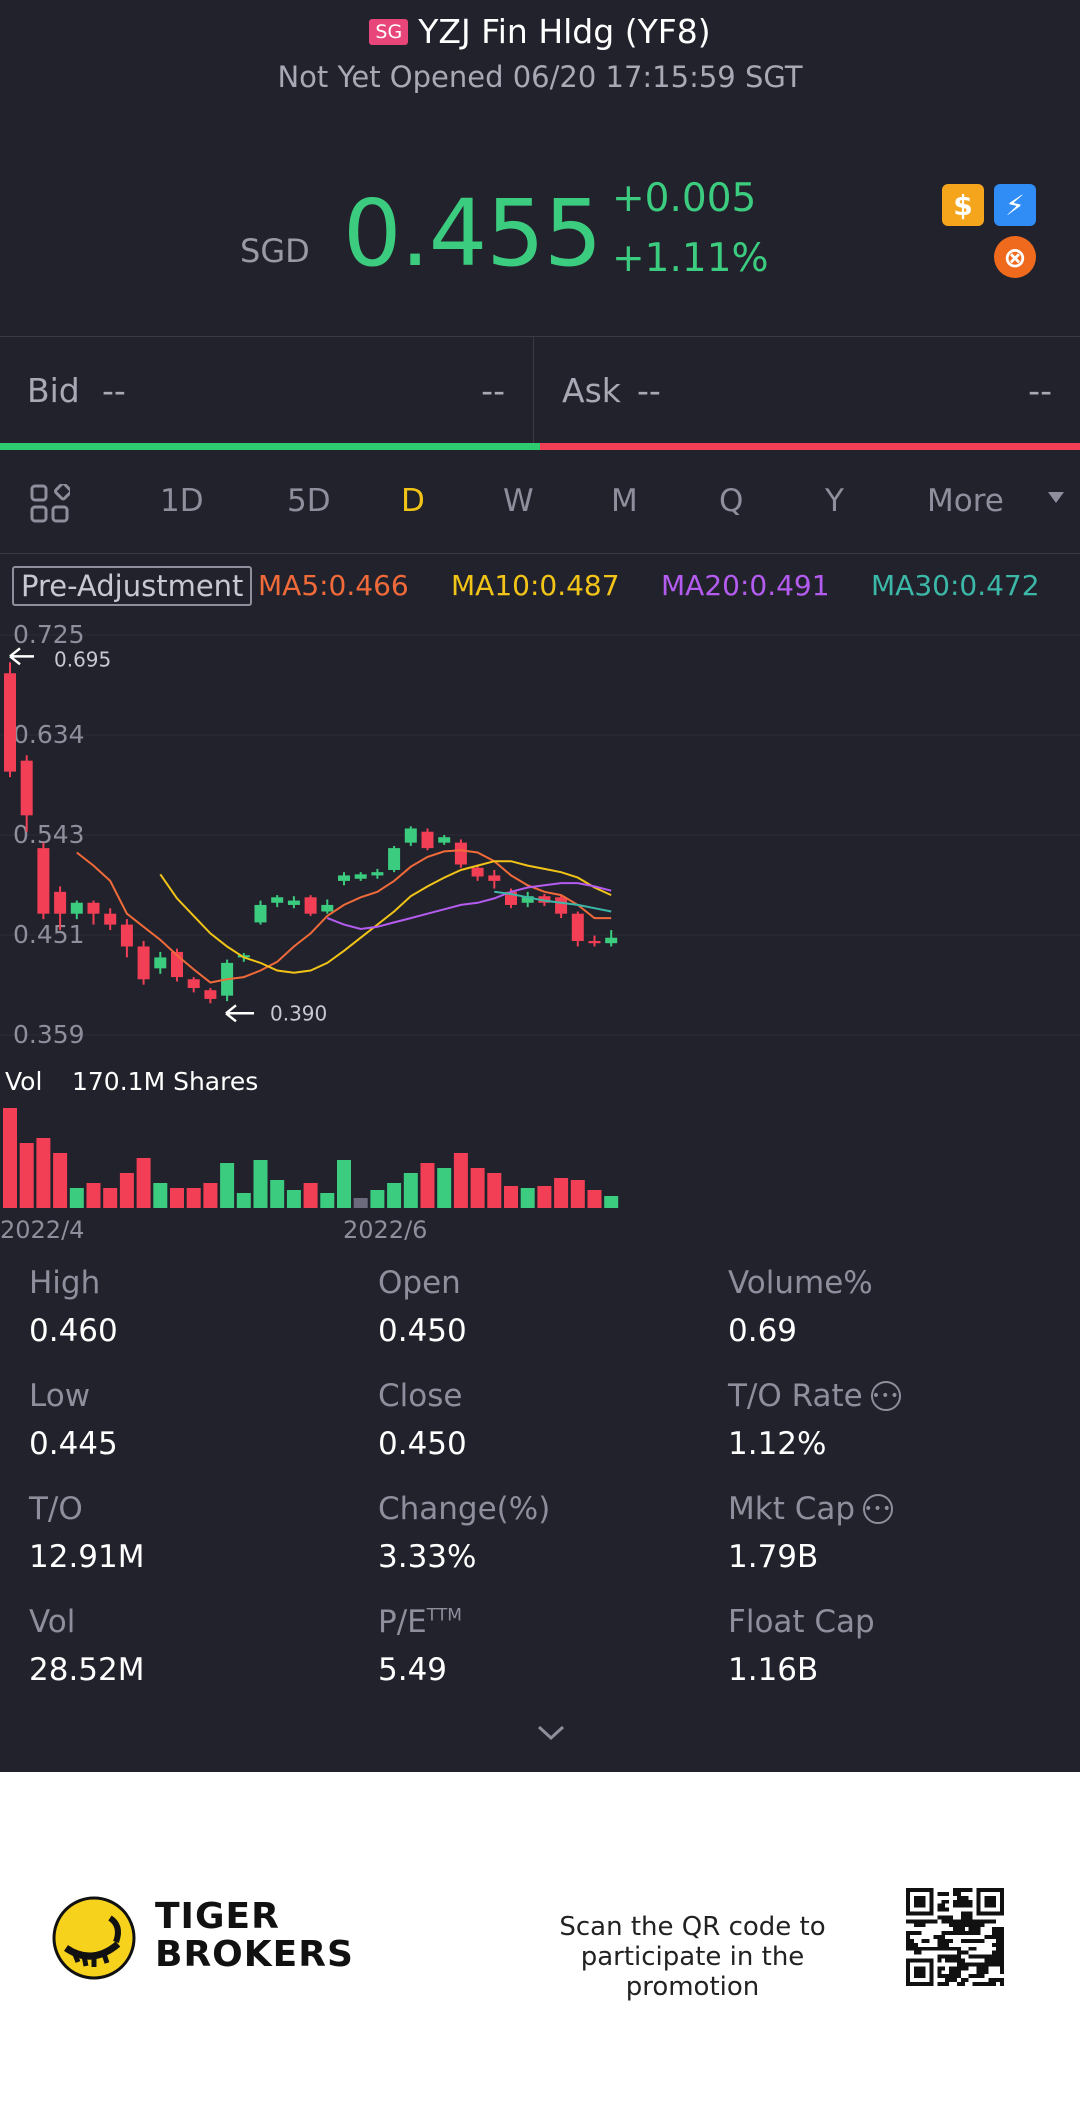 The height and width of the screenshot is (2104, 1080). I want to click on tab-quarterly: Q, so click(731, 501).